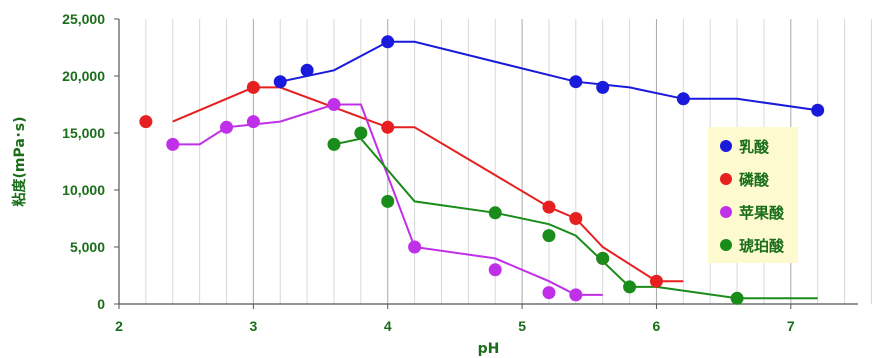 Image resolution: width=881 pixels, height=358 pixels. What do you see at coordinates (657, 326) in the screenshot?
I see `x-tick-label: 6` at bounding box center [657, 326].